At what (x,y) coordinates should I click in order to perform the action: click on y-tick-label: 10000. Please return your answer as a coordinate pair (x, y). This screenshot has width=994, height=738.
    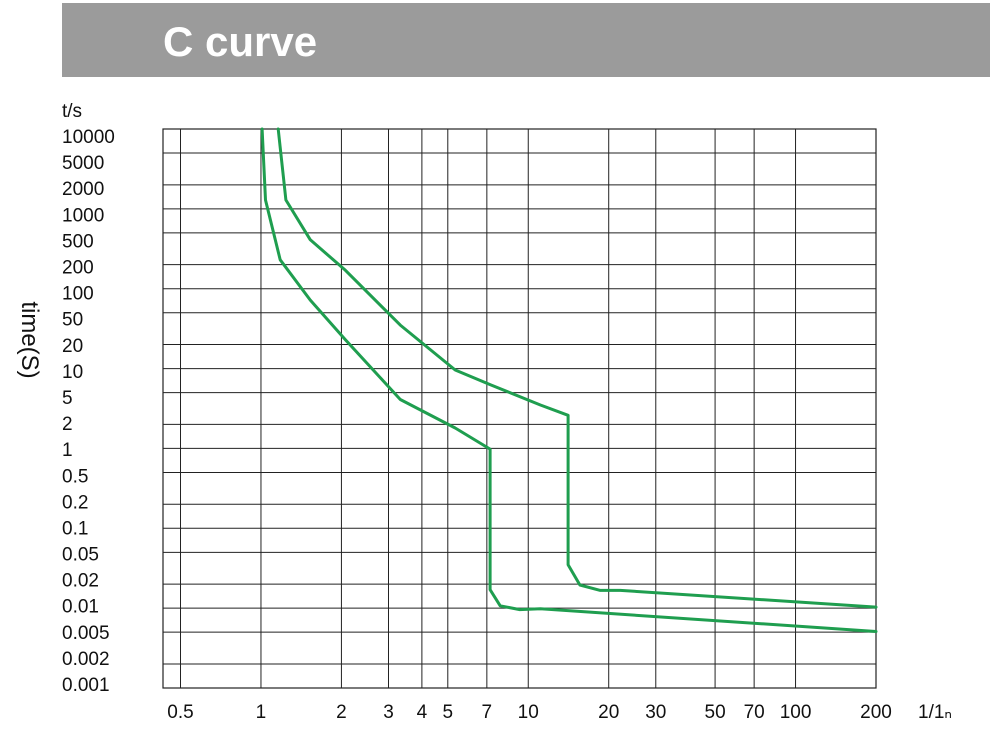
    Looking at the image, I should click on (88, 137).